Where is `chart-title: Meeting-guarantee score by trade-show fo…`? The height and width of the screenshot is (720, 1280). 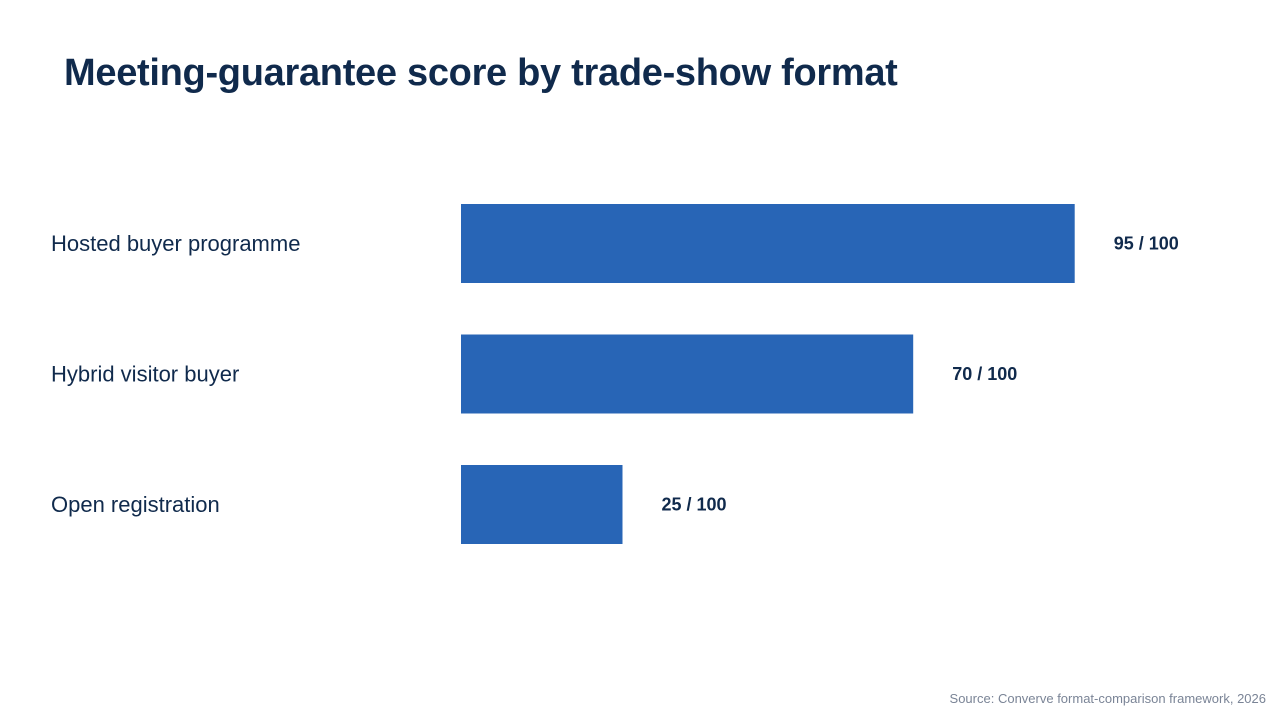
chart-title: Meeting-guarantee score by trade-show fo… is located at coordinates (481, 73).